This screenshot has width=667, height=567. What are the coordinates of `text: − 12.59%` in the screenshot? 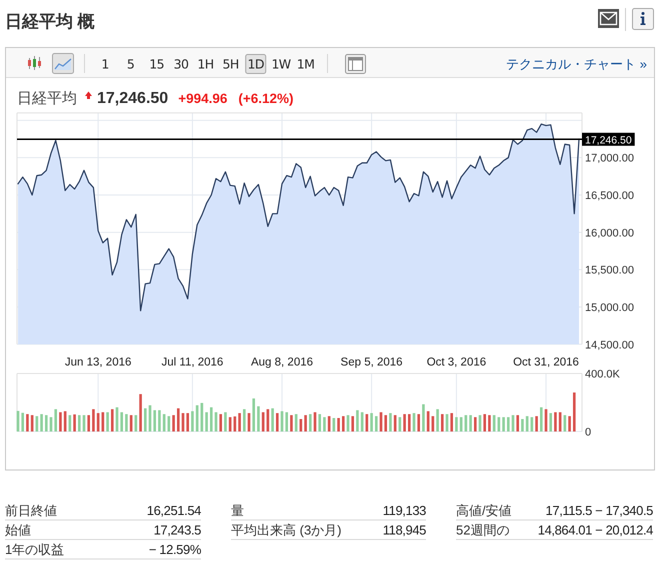 It's located at (175, 549).